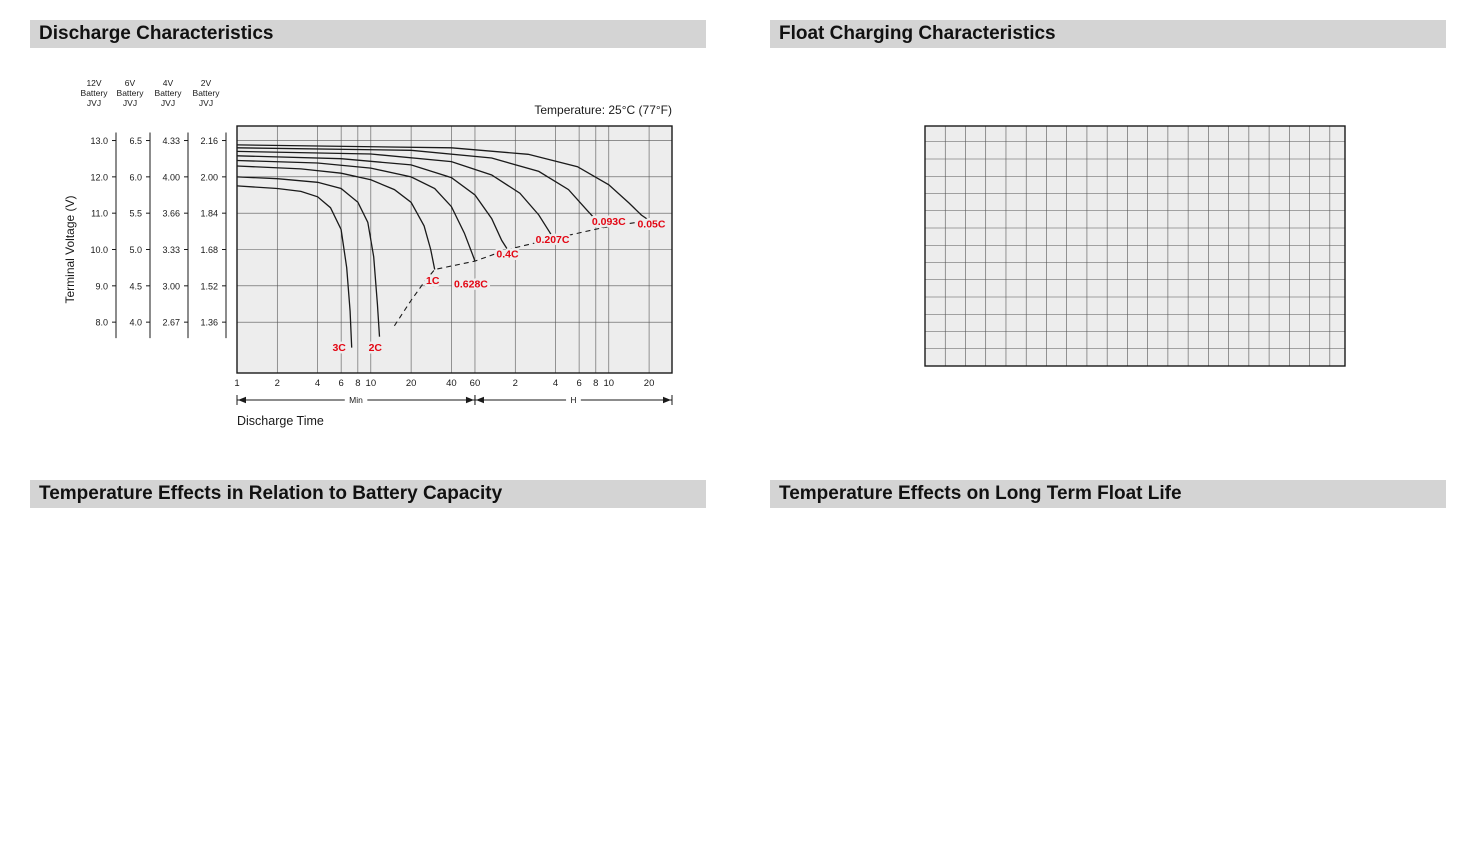 The width and height of the screenshot is (1466, 860). I want to click on svg-text: 60, so click(475, 383).